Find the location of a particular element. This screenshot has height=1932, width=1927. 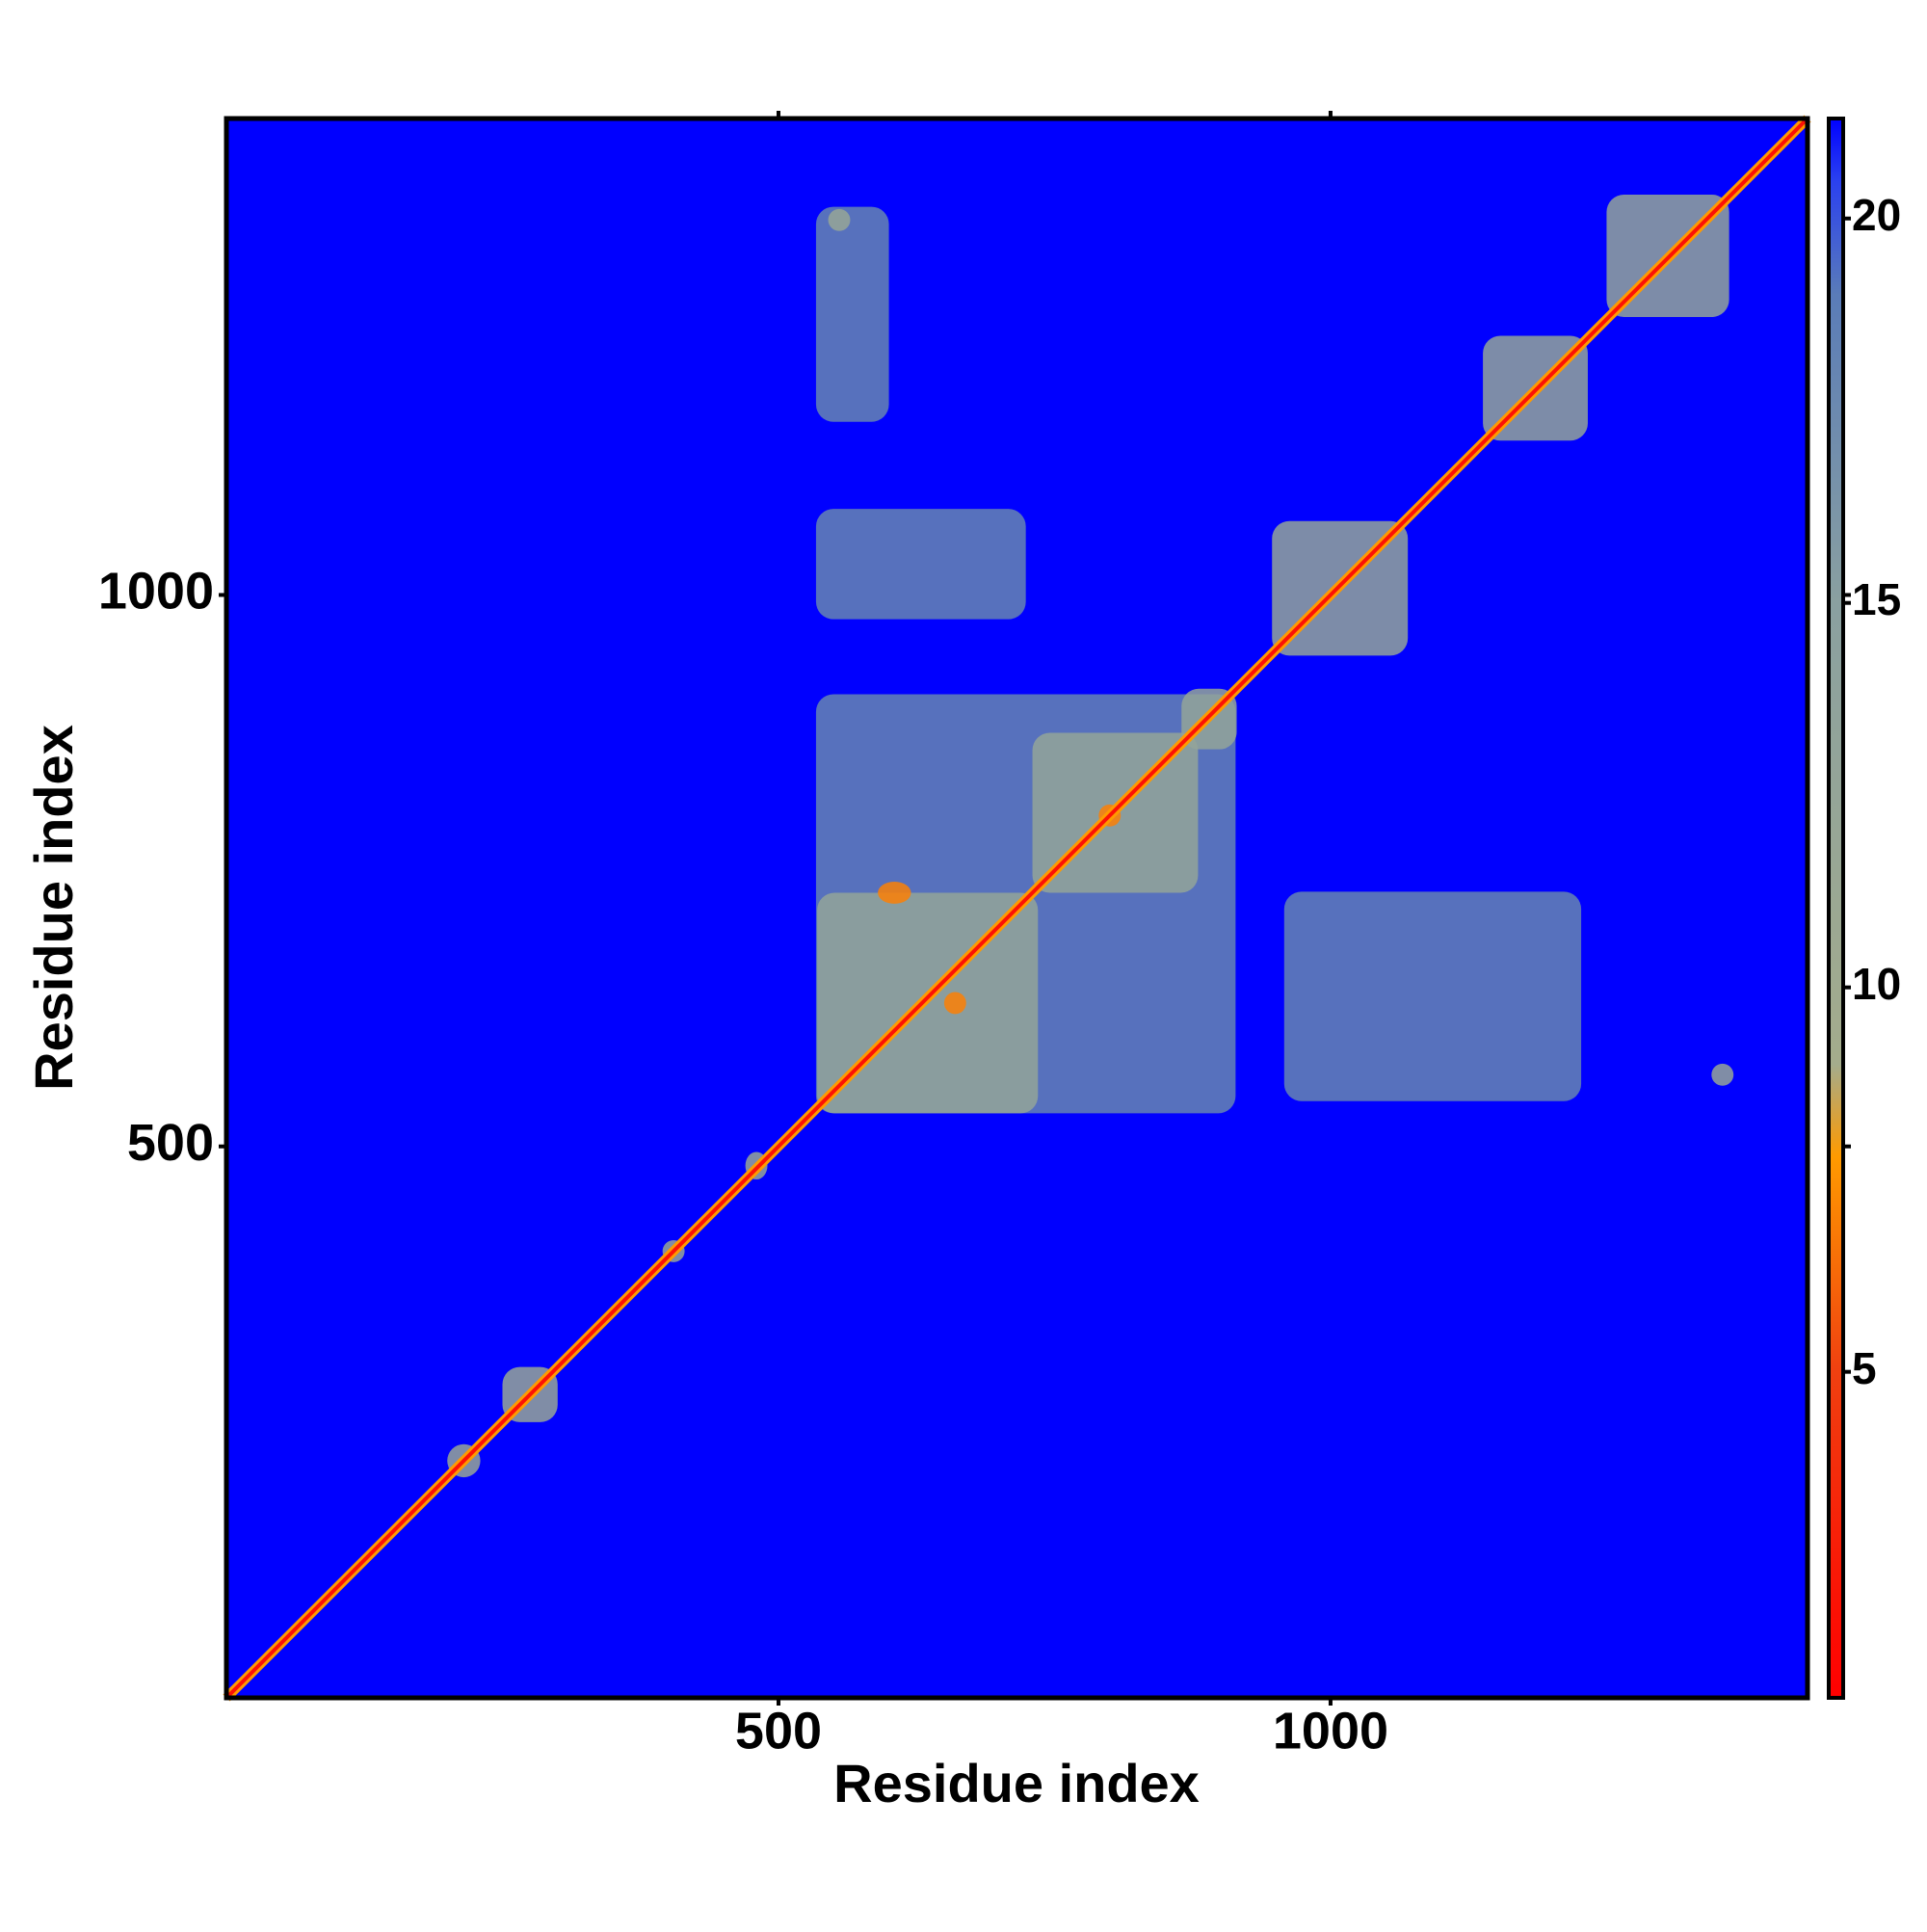

colorbar-tick-label: 20 is located at coordinates (1876, 215).